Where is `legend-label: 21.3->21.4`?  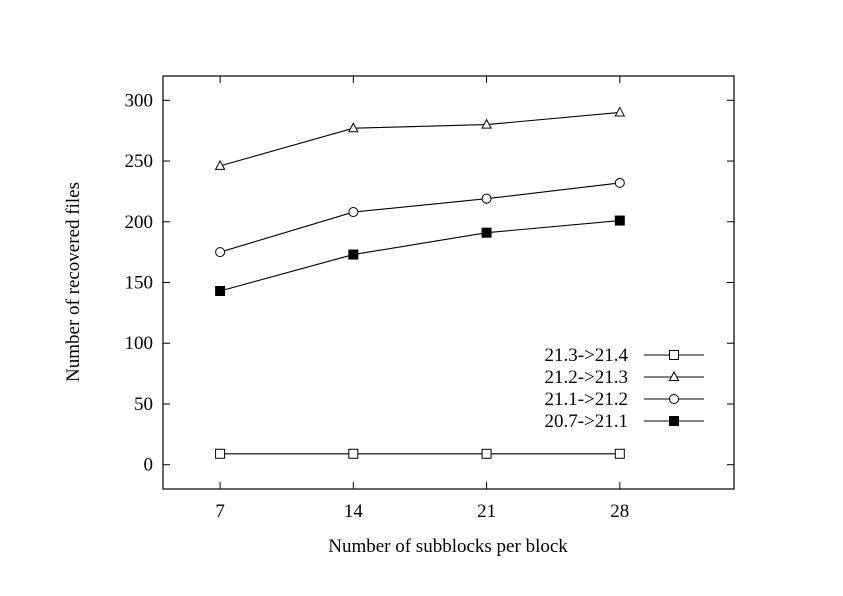 legend-label: 21.3->21.4 is located at coordinates (586, 355).